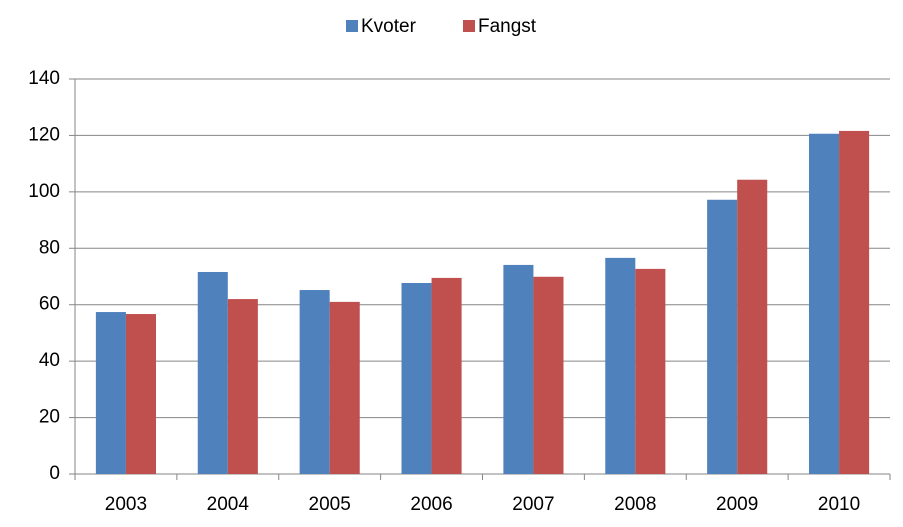 This screenshot has width=903, height=527. What do you see at coordinates (737, 504) in the screenshot?
I see `x-tick-label: 2009` at bounding box center [737, 504].